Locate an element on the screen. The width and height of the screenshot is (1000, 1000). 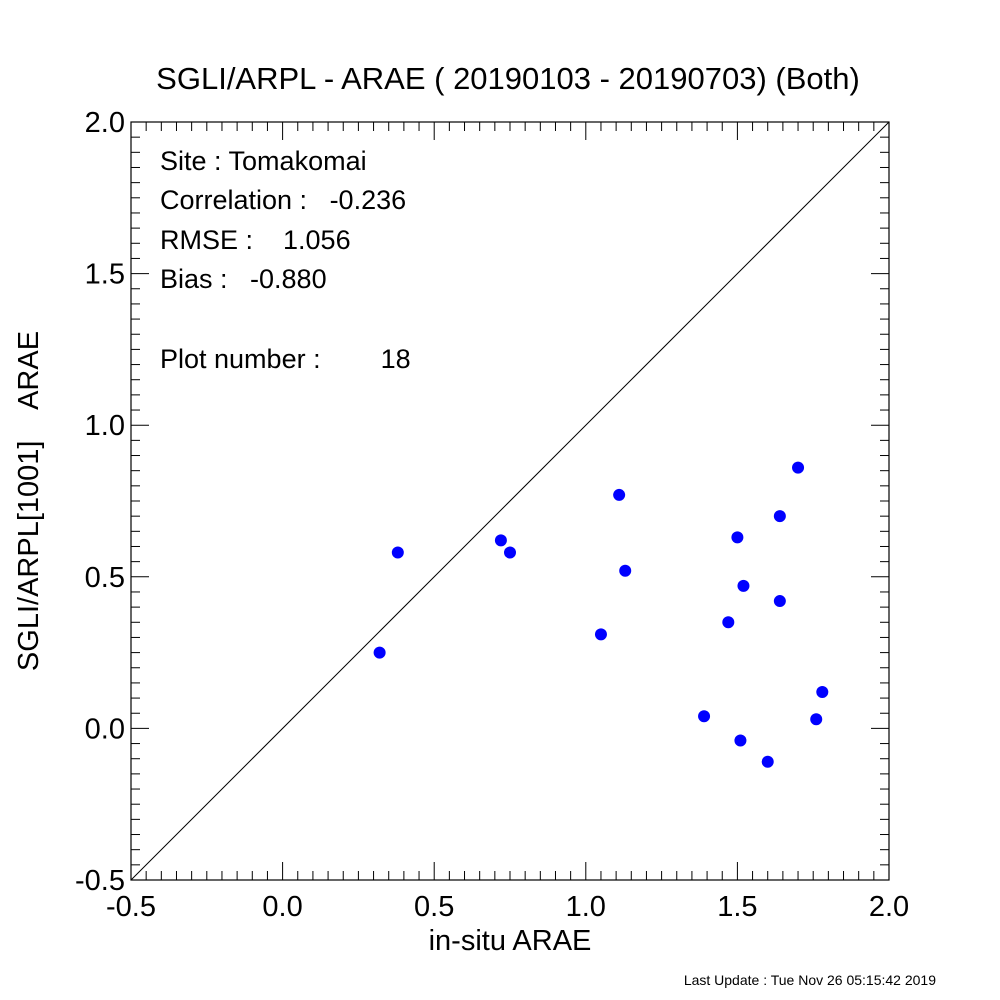
y-tick-label: 0.5 is located at coordinates (105, 578).